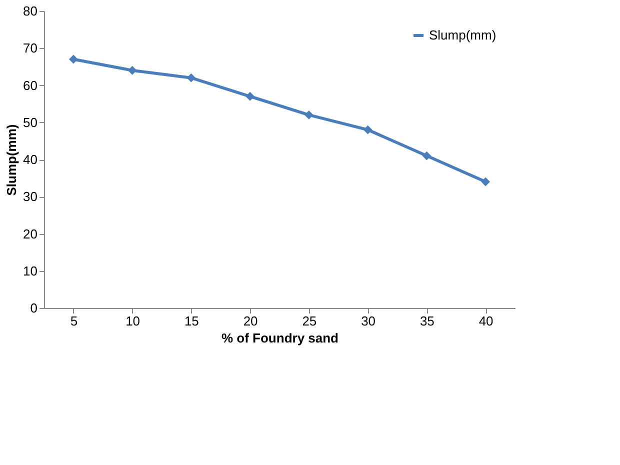 The image size is (620, 465). Describe the element at coordinates (30, 270) in the screenshot. I see `y-tick-label: 10` at that location.